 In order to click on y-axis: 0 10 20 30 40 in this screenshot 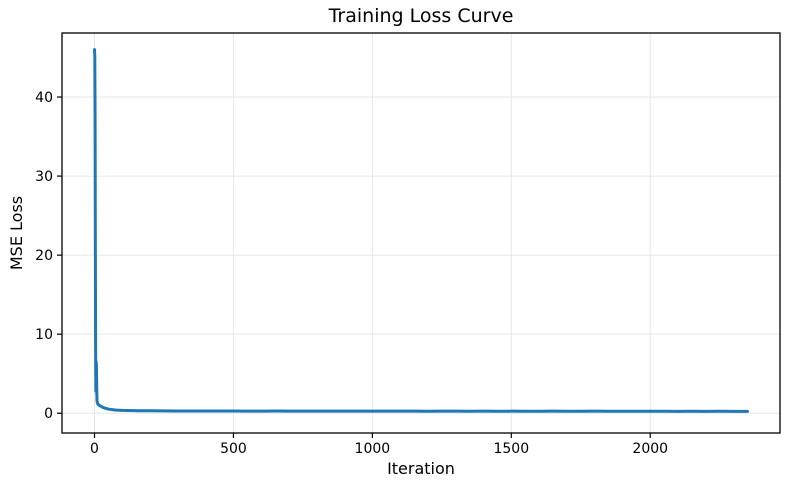, I will do `click(48, 256)`.